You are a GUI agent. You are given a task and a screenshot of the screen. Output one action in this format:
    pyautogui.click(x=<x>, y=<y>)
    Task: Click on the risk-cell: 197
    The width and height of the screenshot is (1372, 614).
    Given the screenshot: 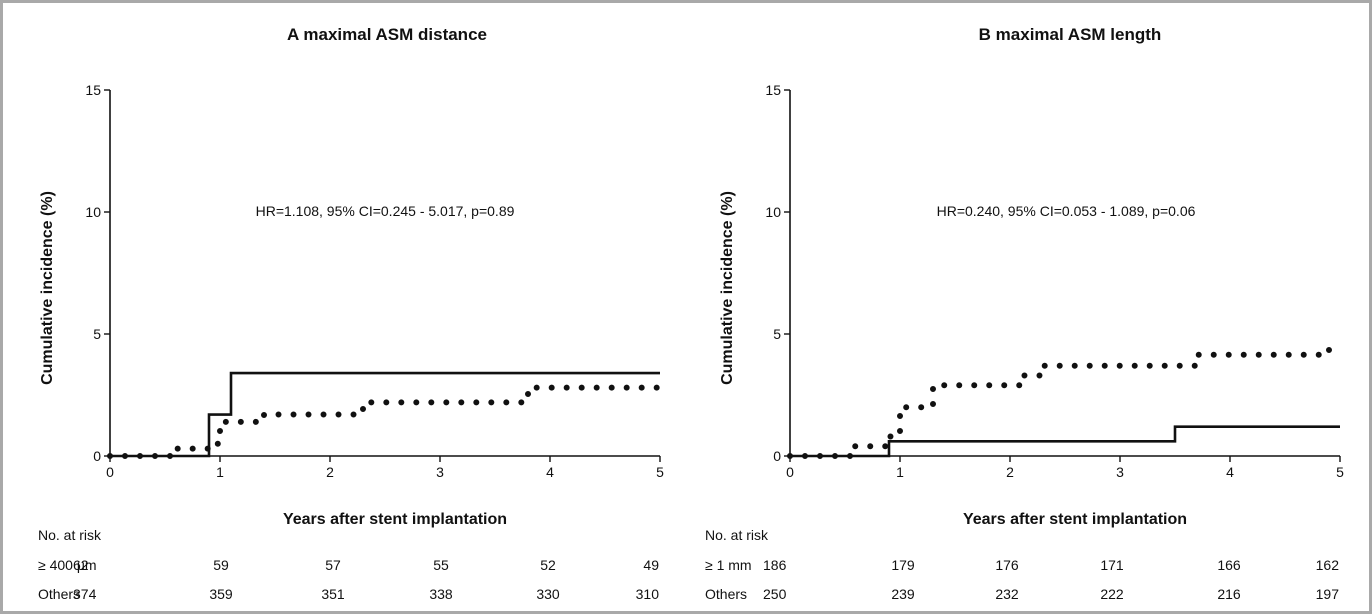 What is the action you would take?
    pyautogui.click(x=1328, y=594)
    